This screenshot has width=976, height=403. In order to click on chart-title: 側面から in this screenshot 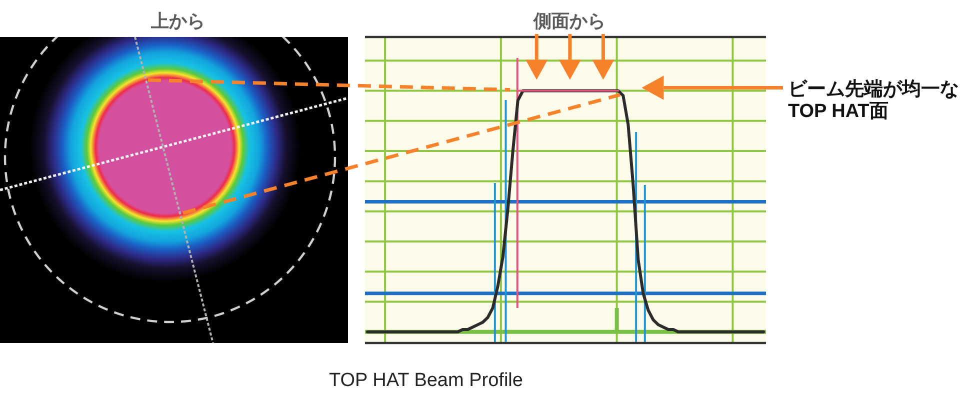, I will do `click(570, 21)`.